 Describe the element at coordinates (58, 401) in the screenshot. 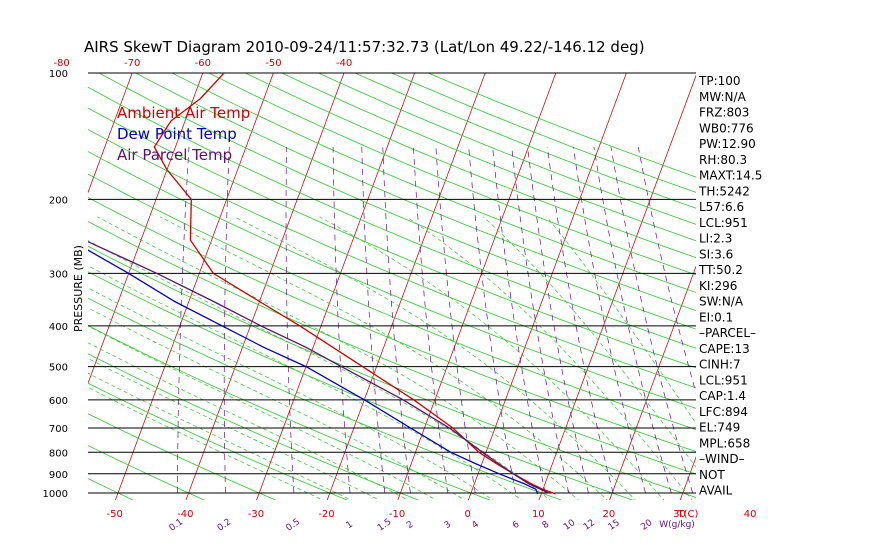

I see `pressure-tick-label: 600` at that location.